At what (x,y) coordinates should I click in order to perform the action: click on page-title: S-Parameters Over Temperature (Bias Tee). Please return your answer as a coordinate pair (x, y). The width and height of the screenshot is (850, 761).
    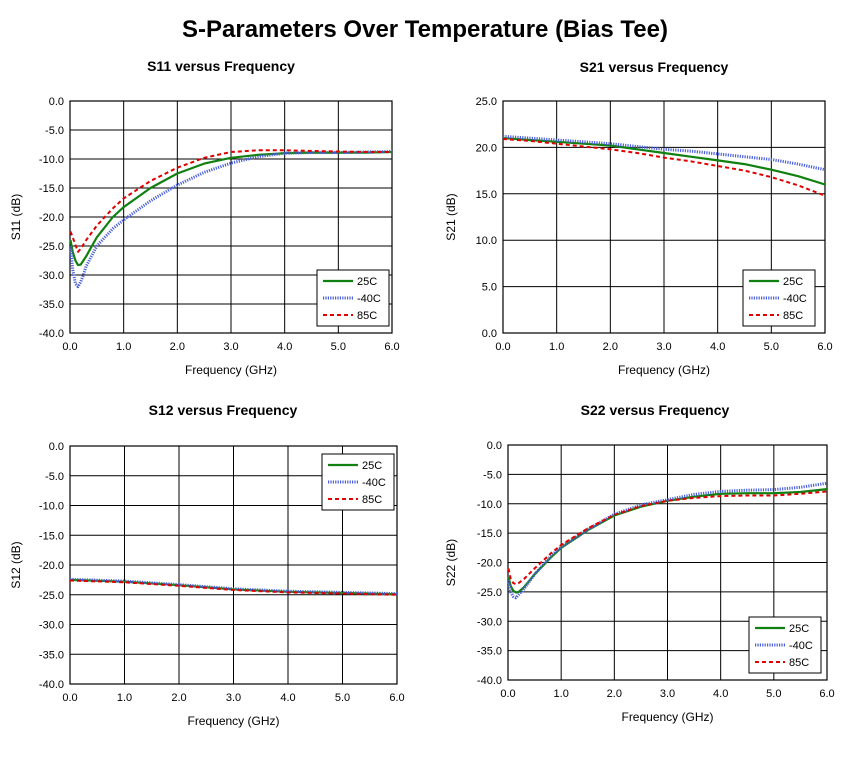
    Looking at the image, I should click on (425, 29).